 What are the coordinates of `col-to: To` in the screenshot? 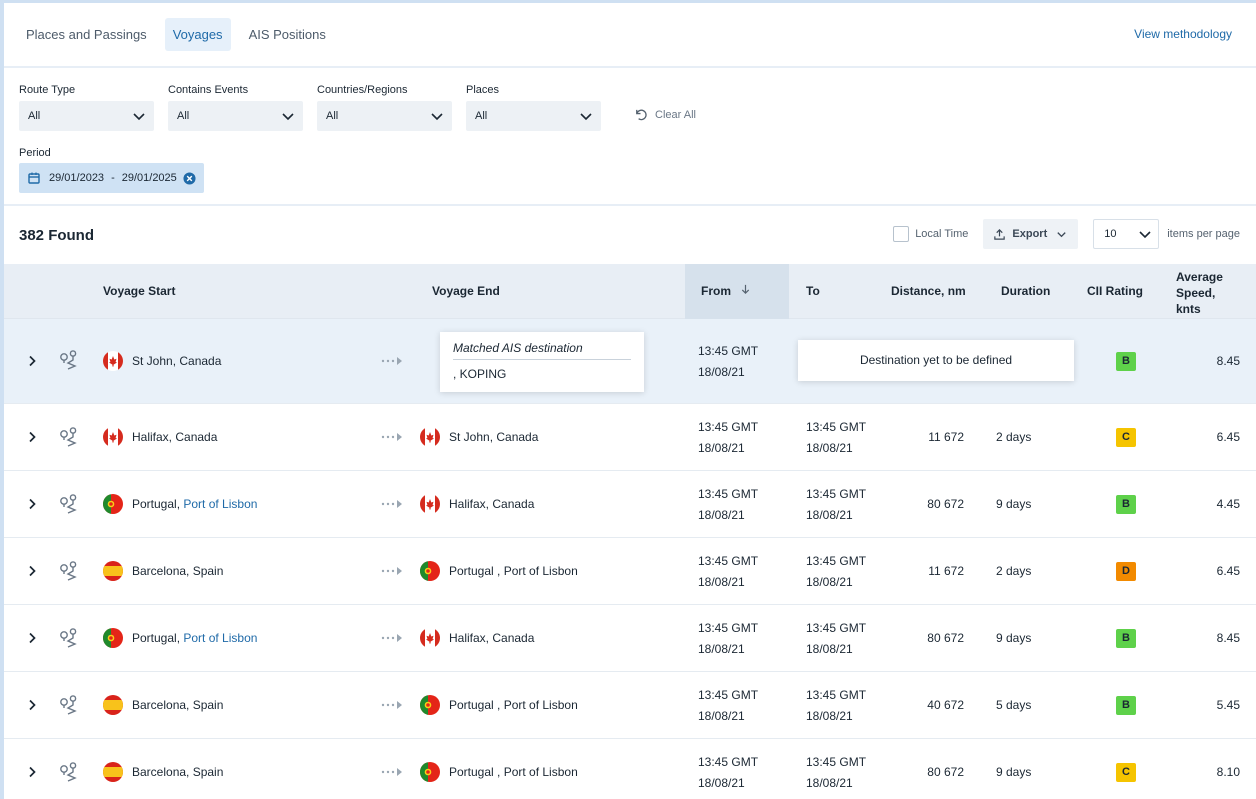 It's located at (813, 291).